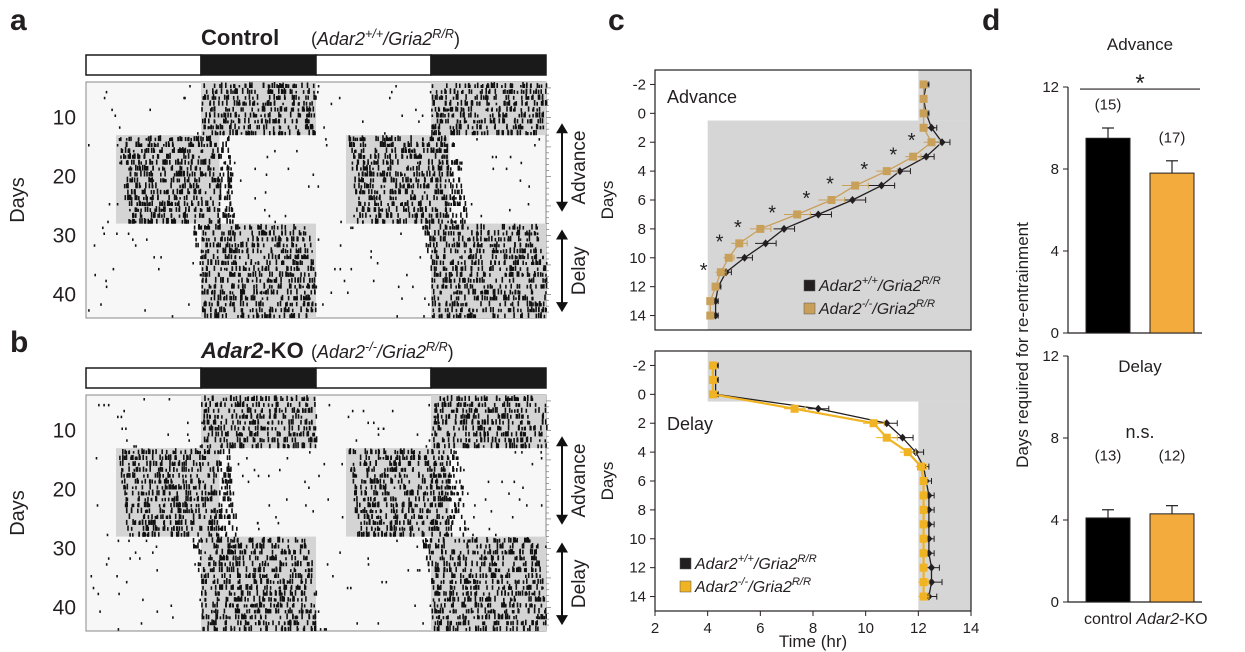 This screenshot has height=652, width=1245. I want to click on days-tick-label: 20, so click(64, 176).